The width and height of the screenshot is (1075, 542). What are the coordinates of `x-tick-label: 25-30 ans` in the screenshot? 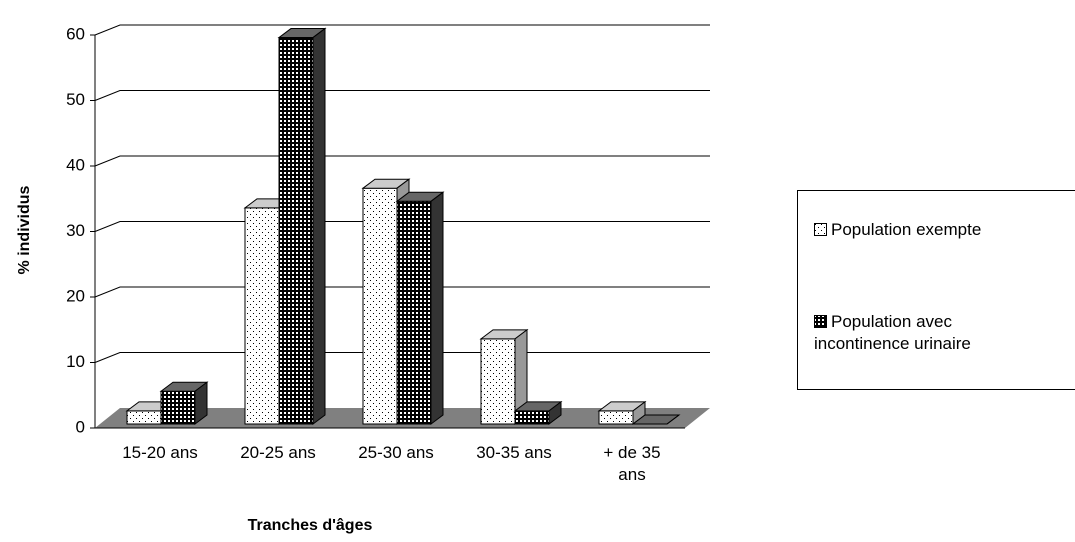 It's located at (396, 452).